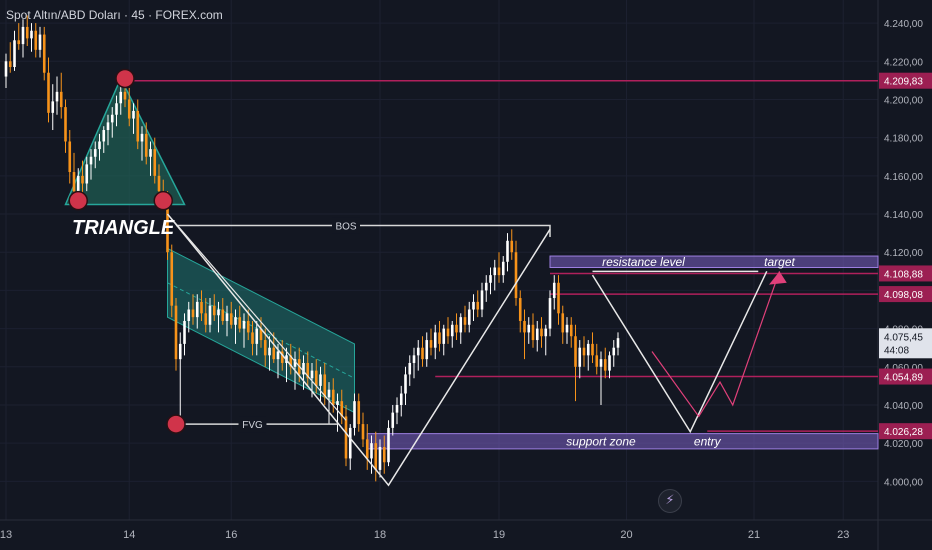  What do you see at coordinates (601, 441) in the screenshot?
I see `support-label: support zone` at bounding box center [601, 441].